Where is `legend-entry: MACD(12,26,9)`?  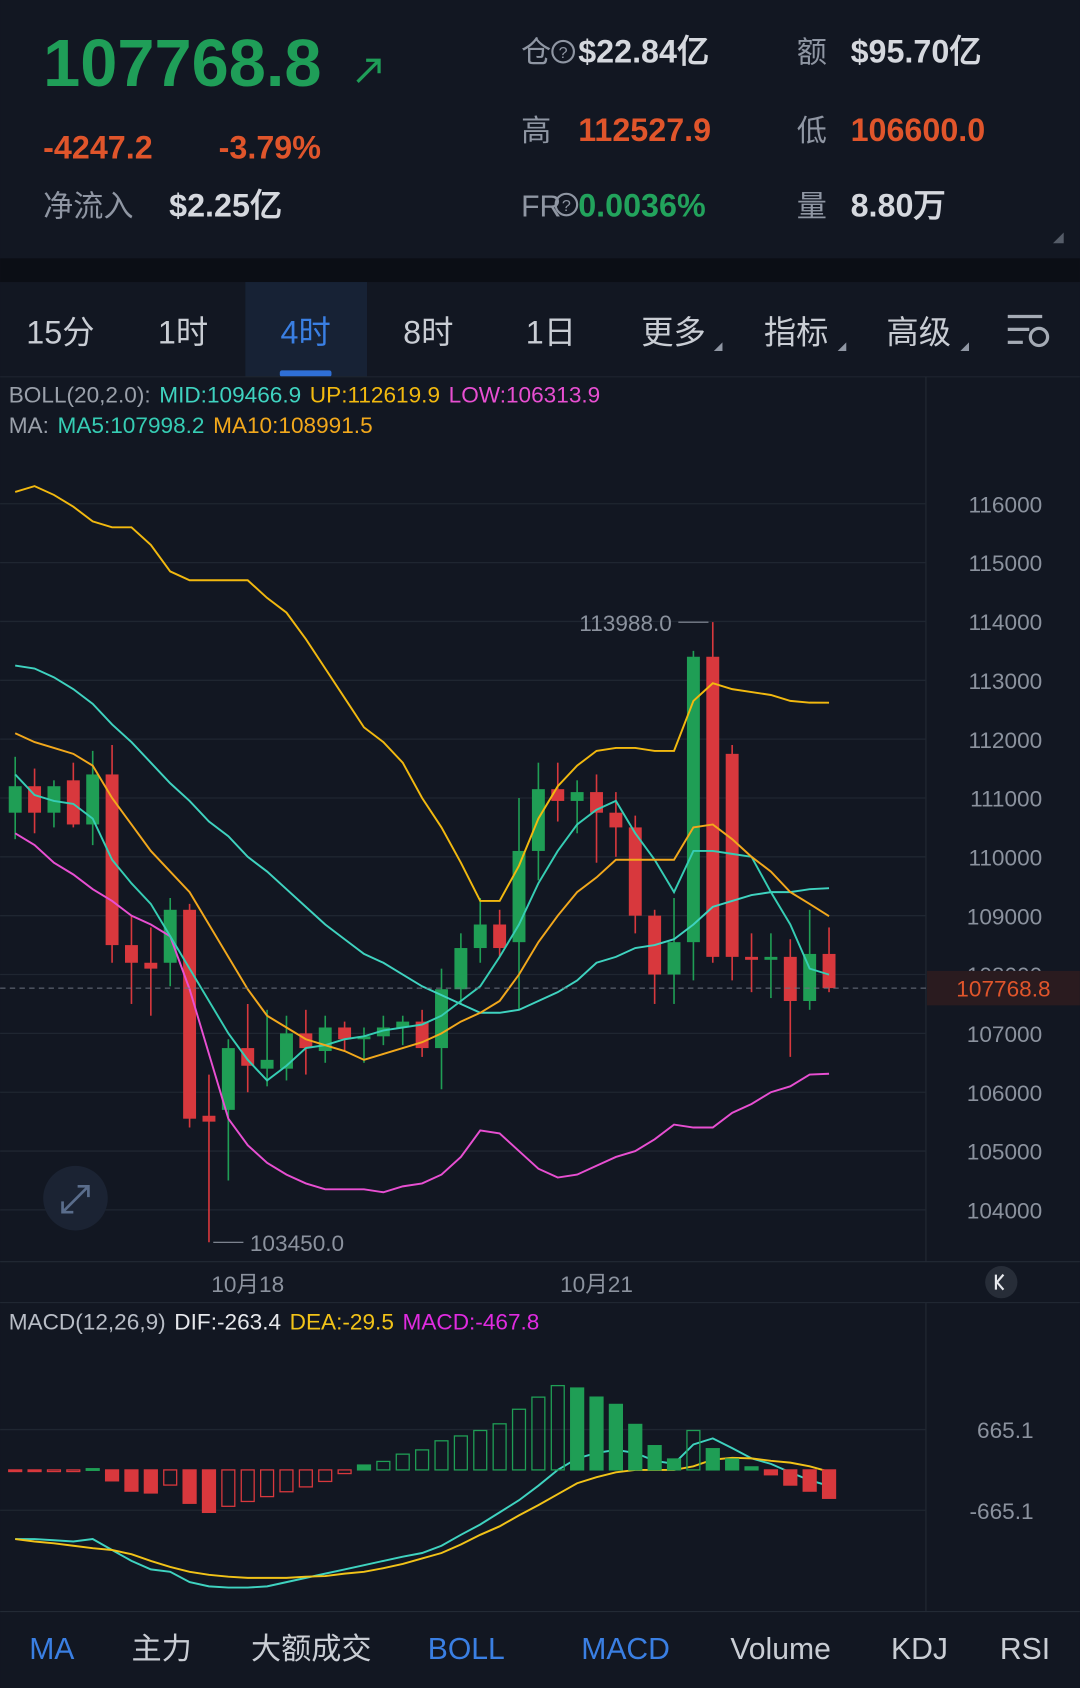
legend-entry: MACD(12,26,9) is located at coordinates (87, 1322).